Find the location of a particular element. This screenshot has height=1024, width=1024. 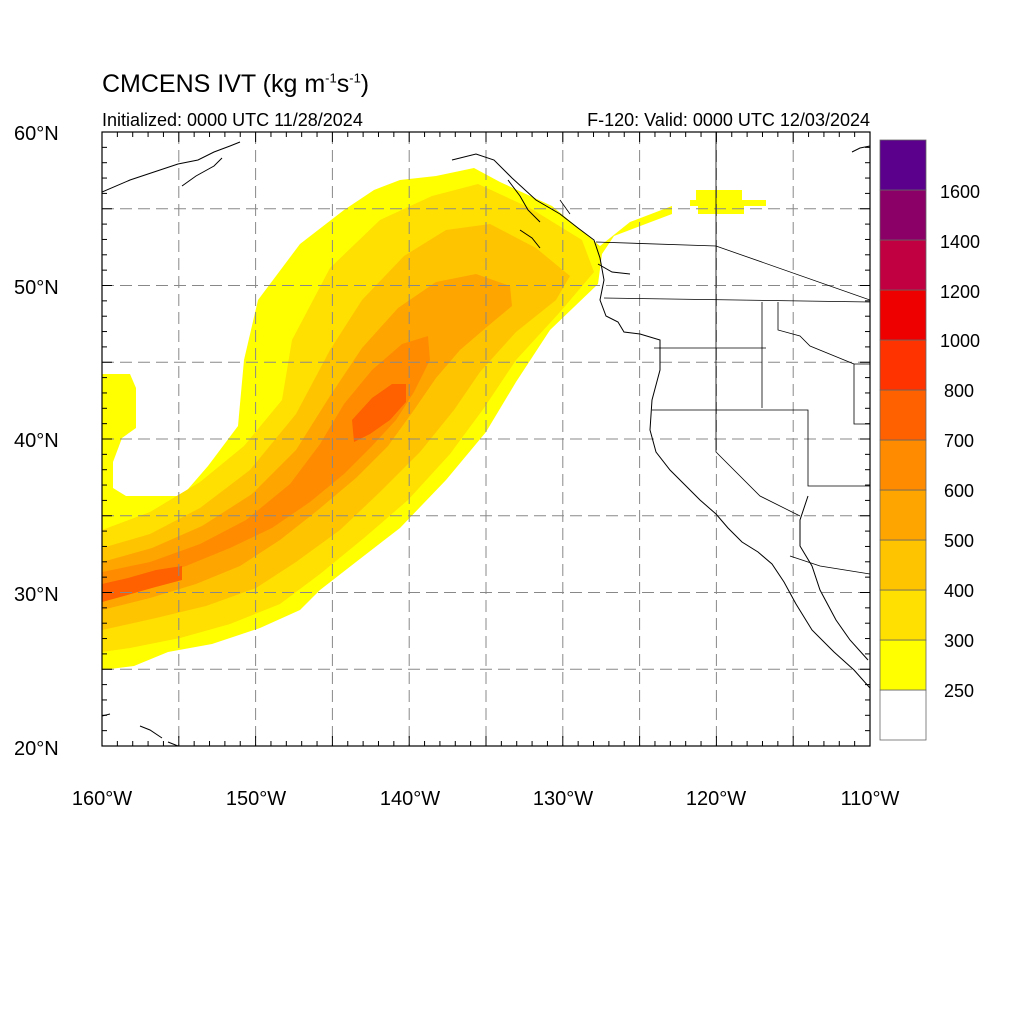

valid-time-label: F-120: Valid: 0000 UTC 12/03/2024 is located at coordinates (728, 120).